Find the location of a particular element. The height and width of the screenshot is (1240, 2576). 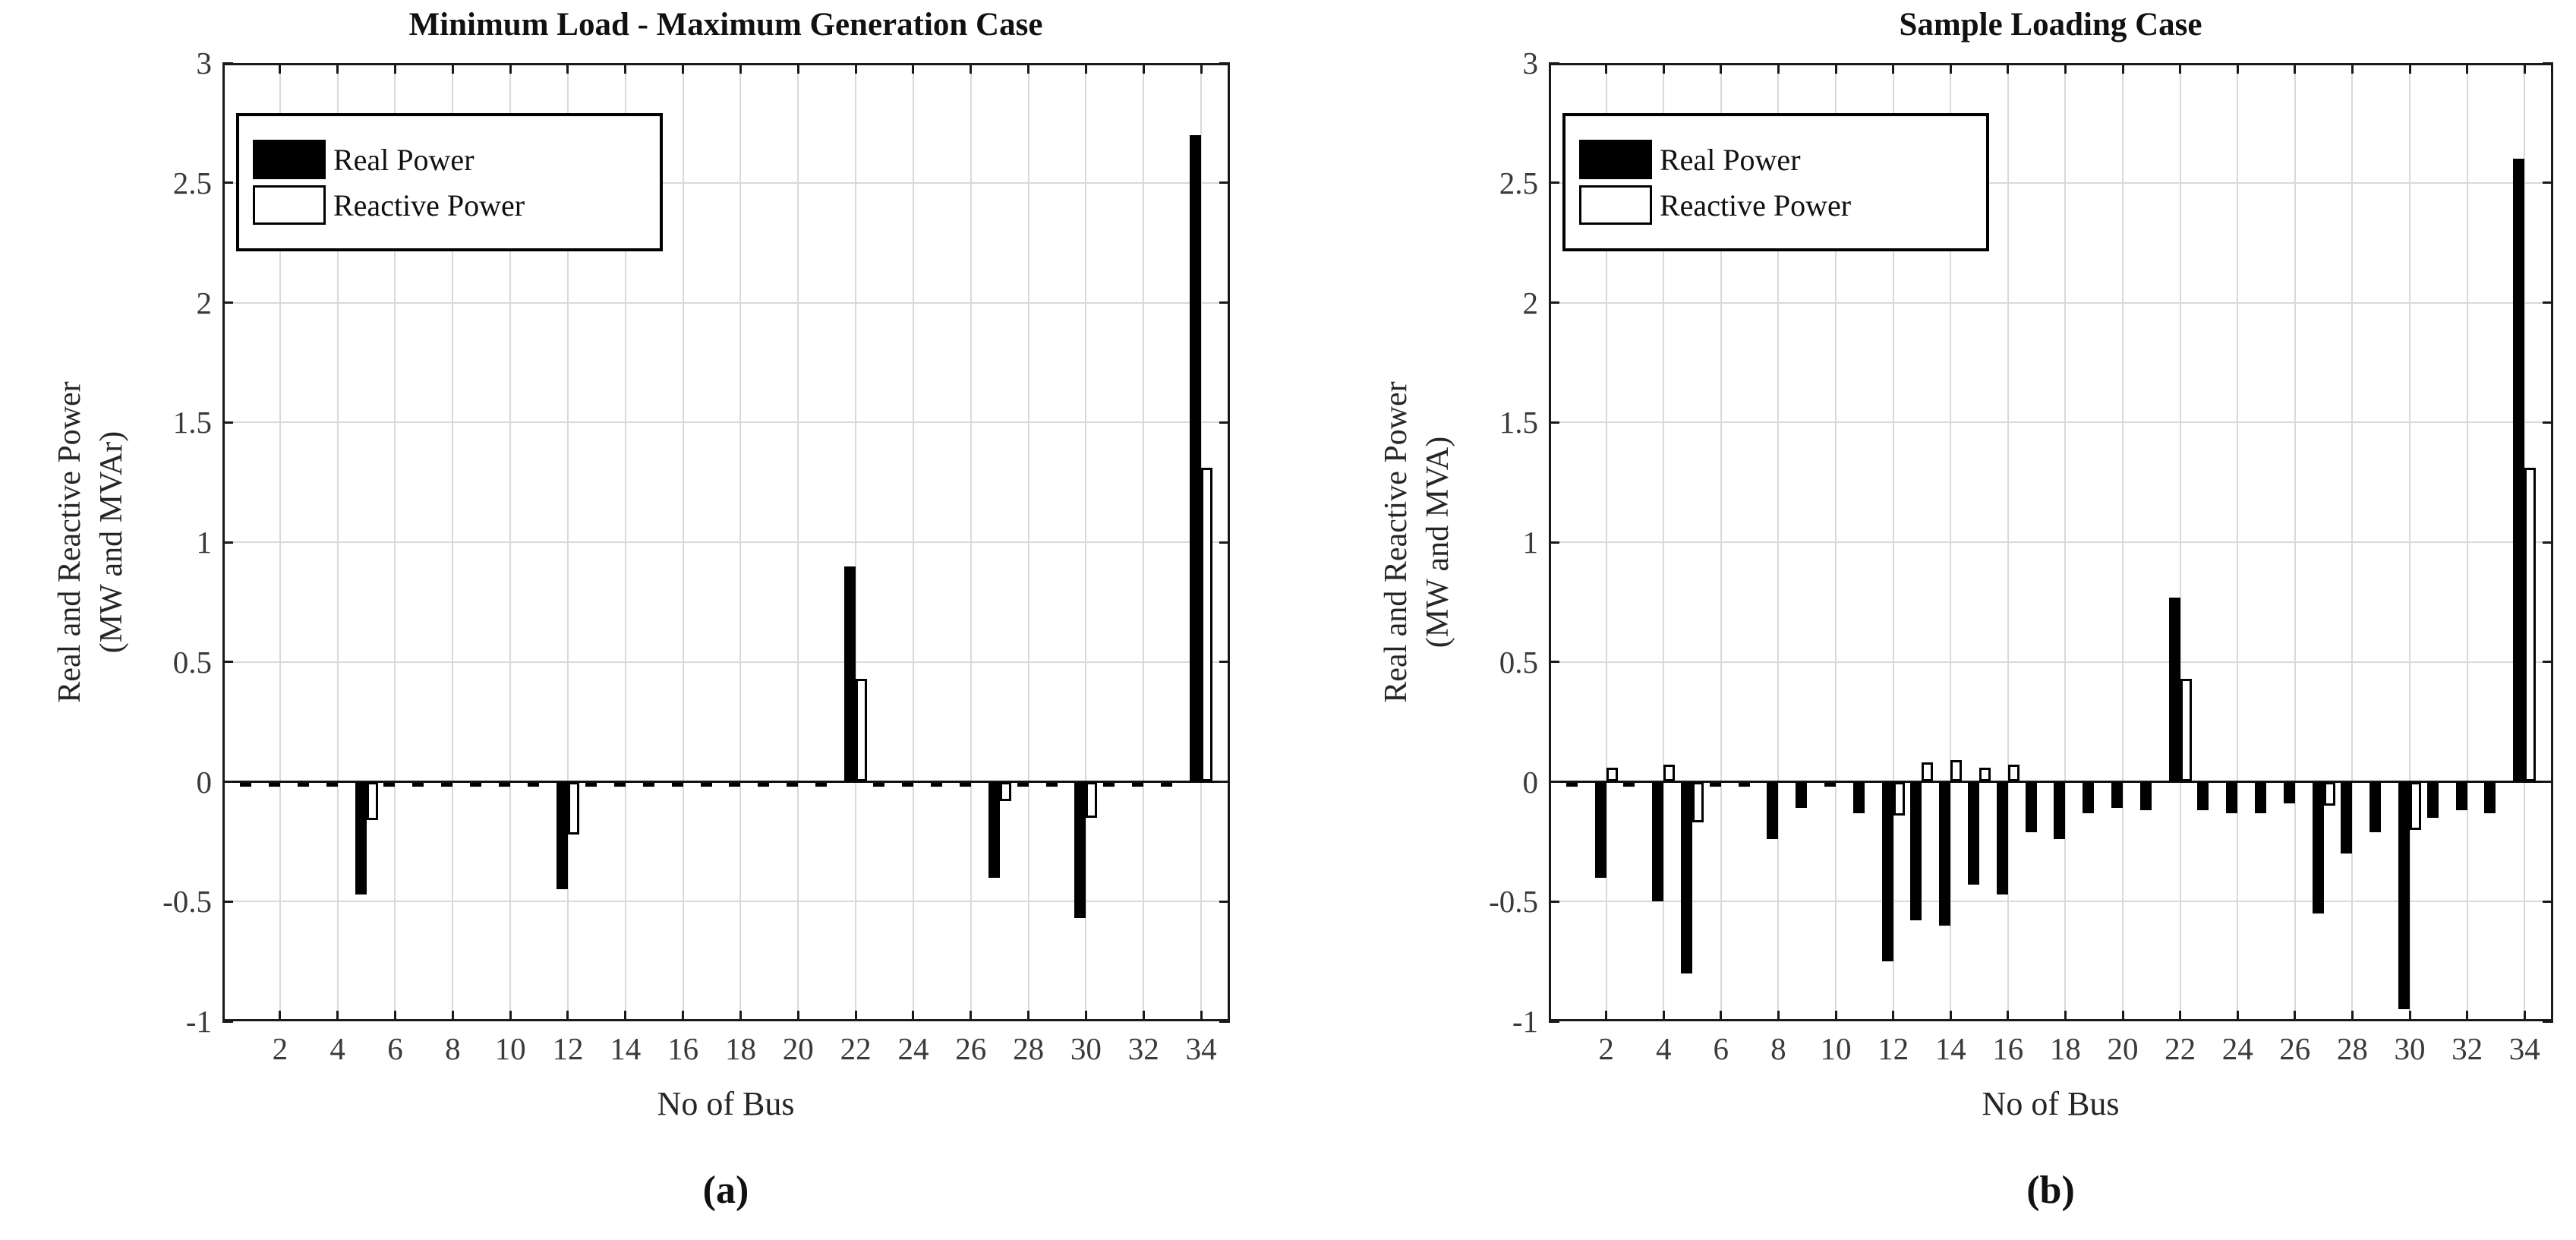

chart-a-ytick-label-2: 2 is located at coordinates (204, 302).